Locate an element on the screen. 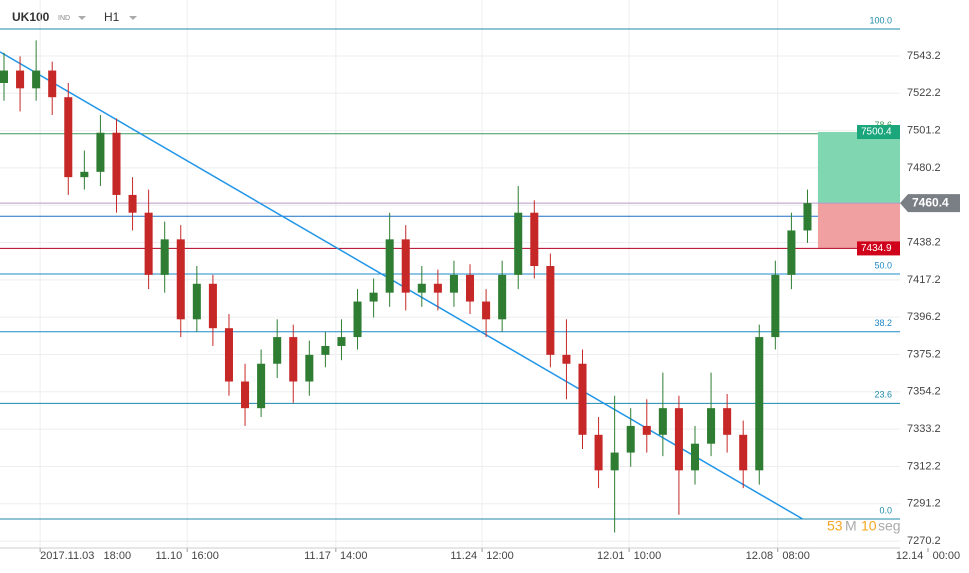  y-tick-label: 7291.2 is located at coordinates (924, 504).